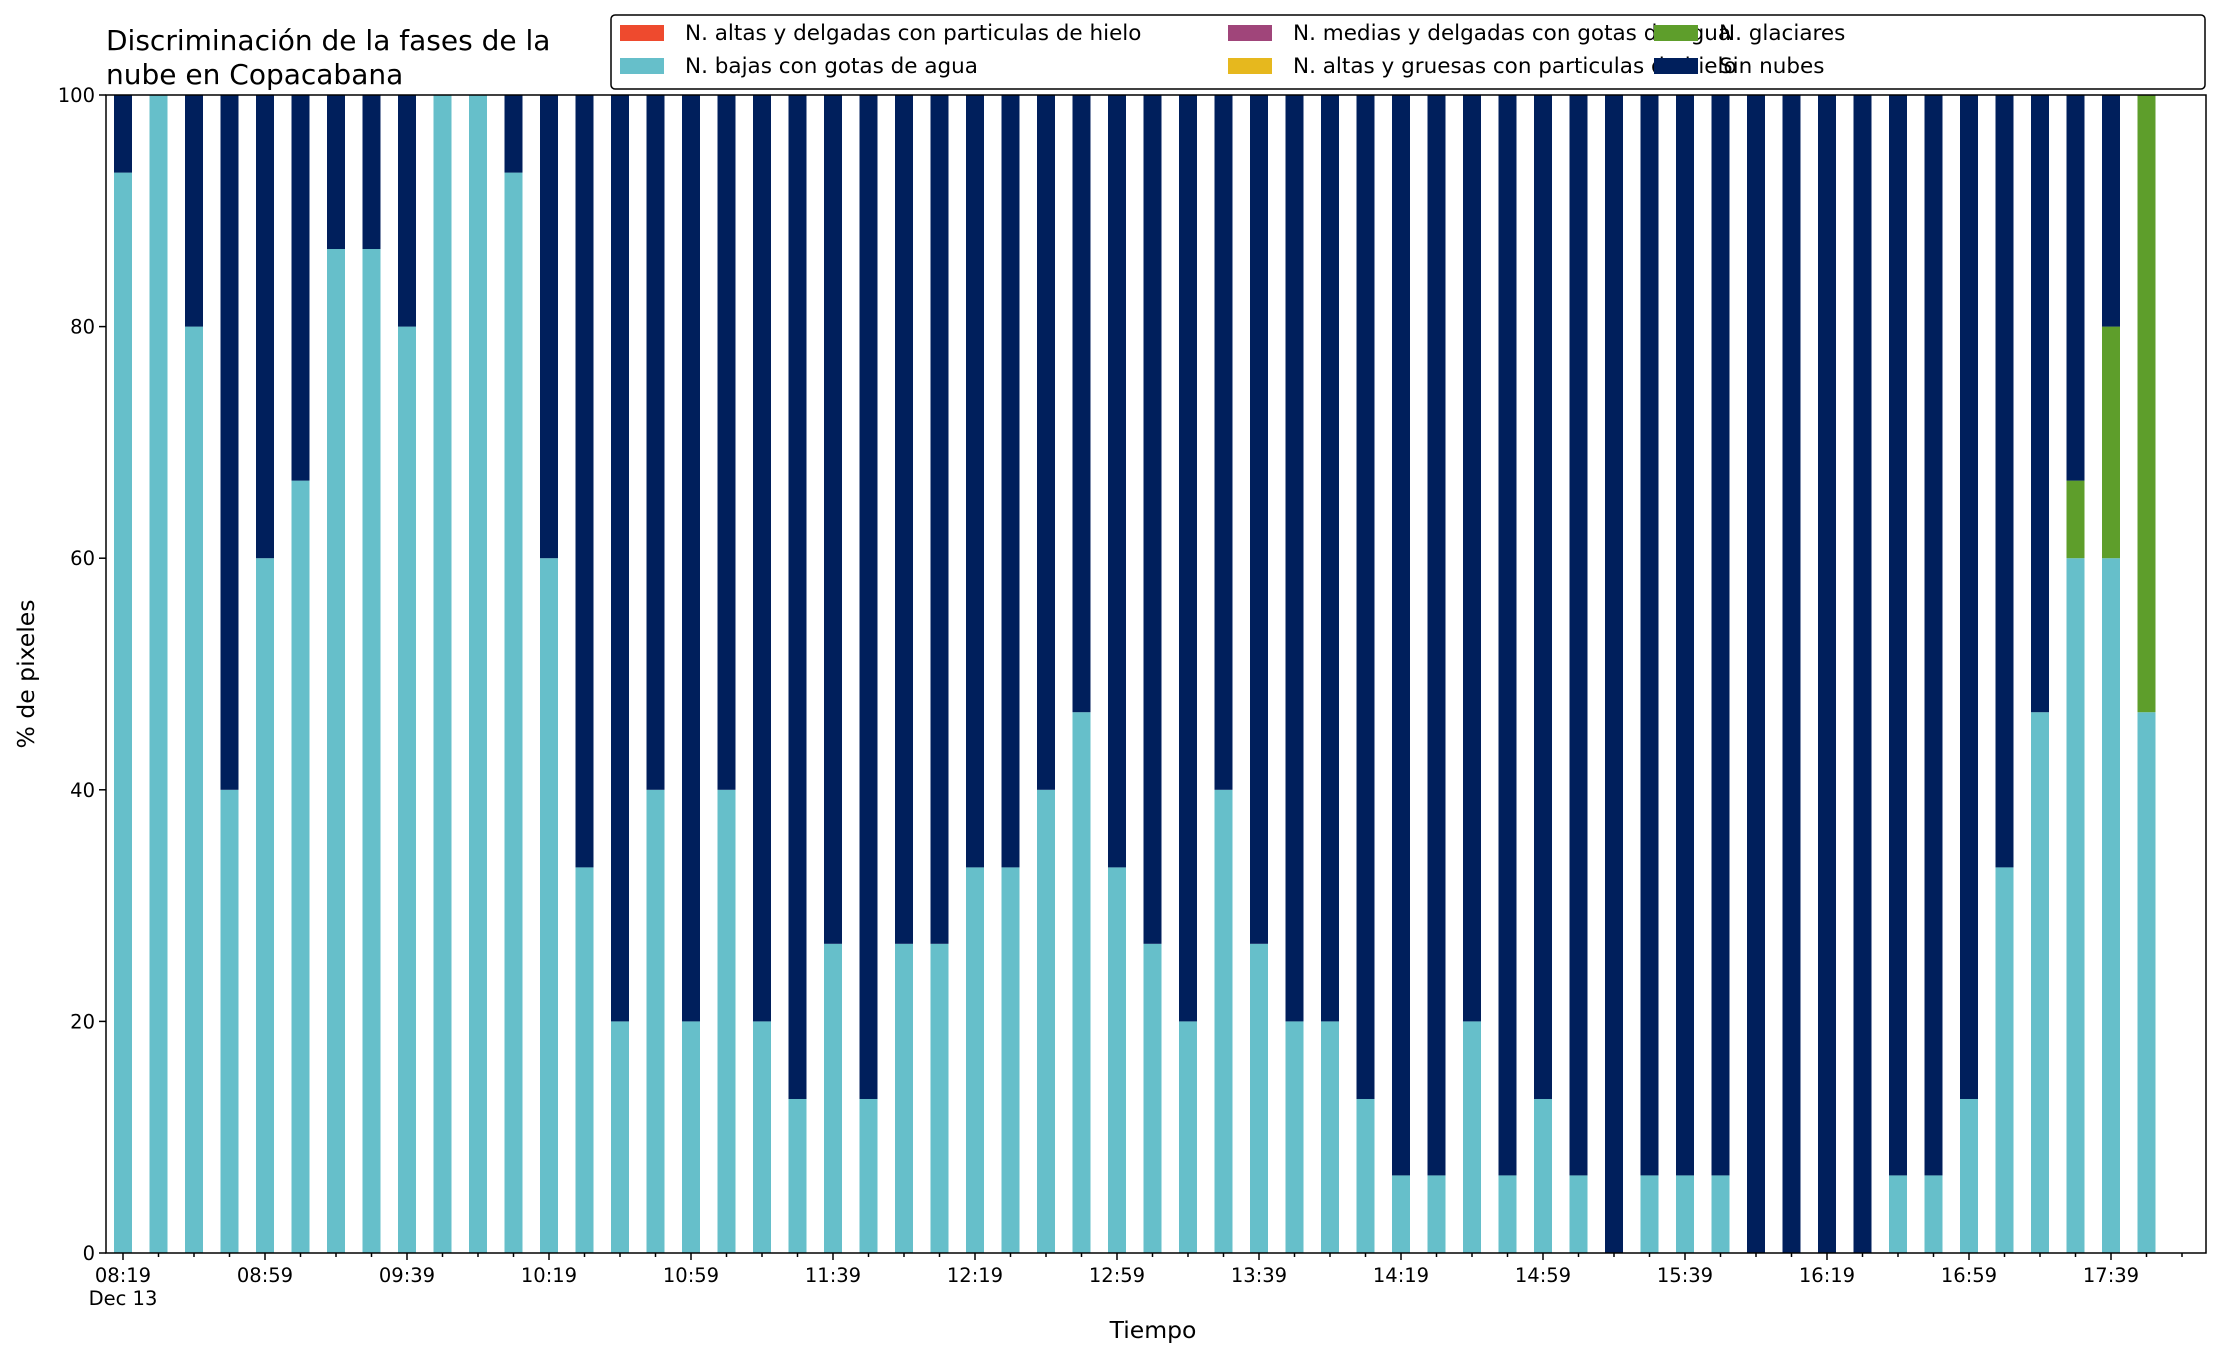  I want to click on x-tick-label: 16:19, so click(1827, 1275).